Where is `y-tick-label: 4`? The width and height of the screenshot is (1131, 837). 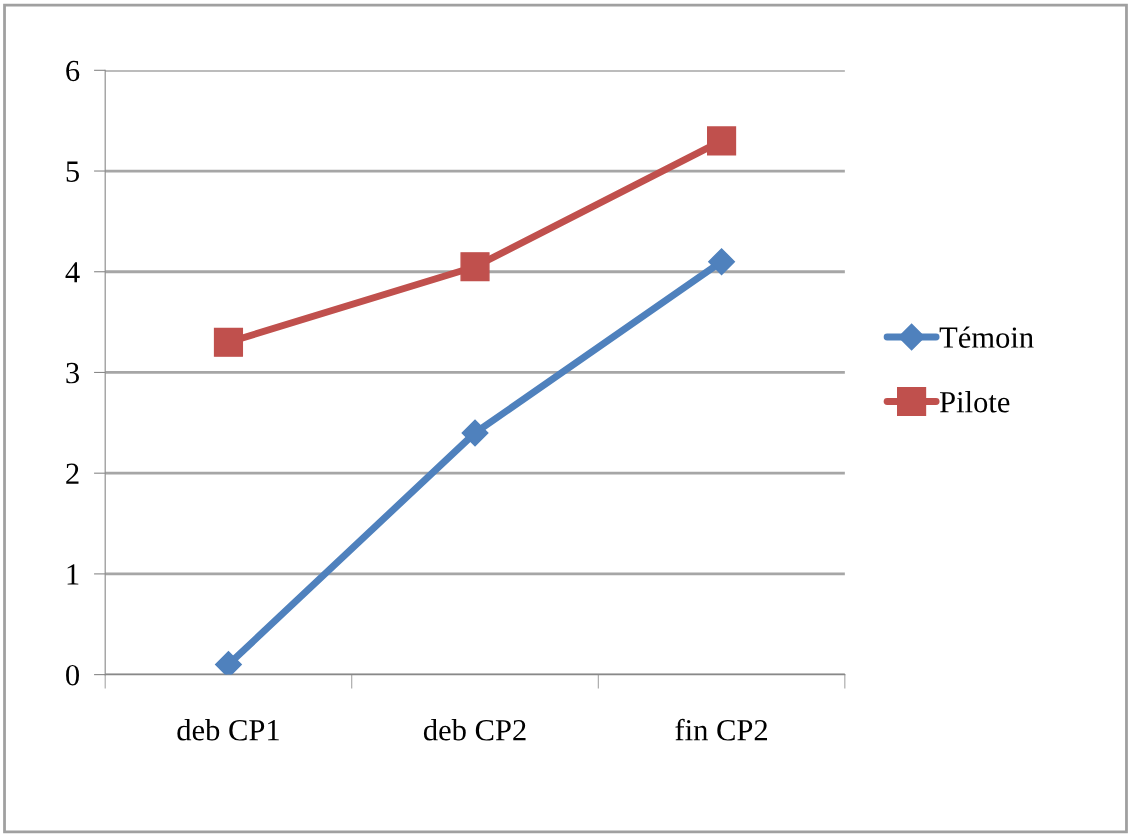
y-tick-label: 4 is located at coordinates (72, 272).